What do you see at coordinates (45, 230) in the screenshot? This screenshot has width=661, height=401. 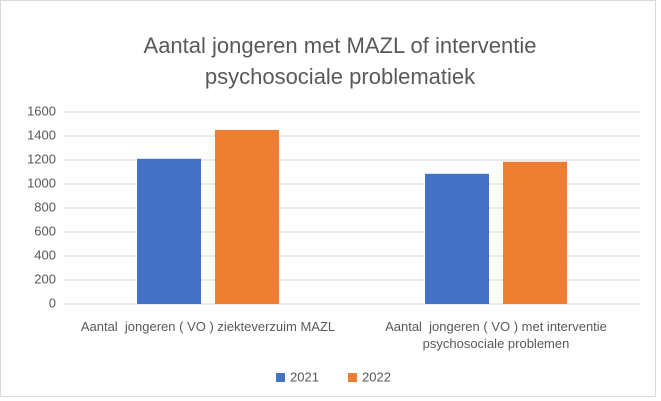 I see `y-tick-label: 600` at bounding box center [45, 230].